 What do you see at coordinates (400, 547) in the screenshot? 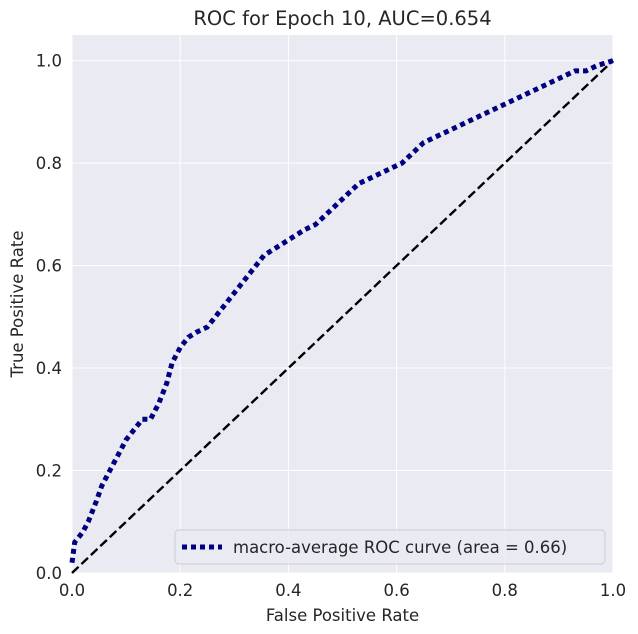
I see `legend-label: macro-average ROC curve (area = 0.66)` at bounding box center [400, 547].